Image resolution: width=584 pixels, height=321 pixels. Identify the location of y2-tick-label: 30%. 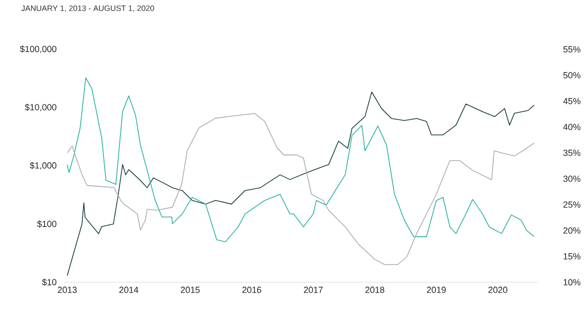
(571, 179).